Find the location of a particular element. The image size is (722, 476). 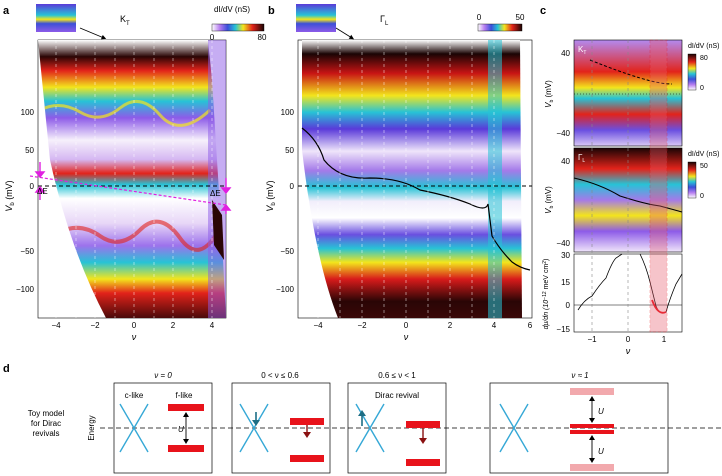

svg-text: 30 is located at coordinates (565, 255).